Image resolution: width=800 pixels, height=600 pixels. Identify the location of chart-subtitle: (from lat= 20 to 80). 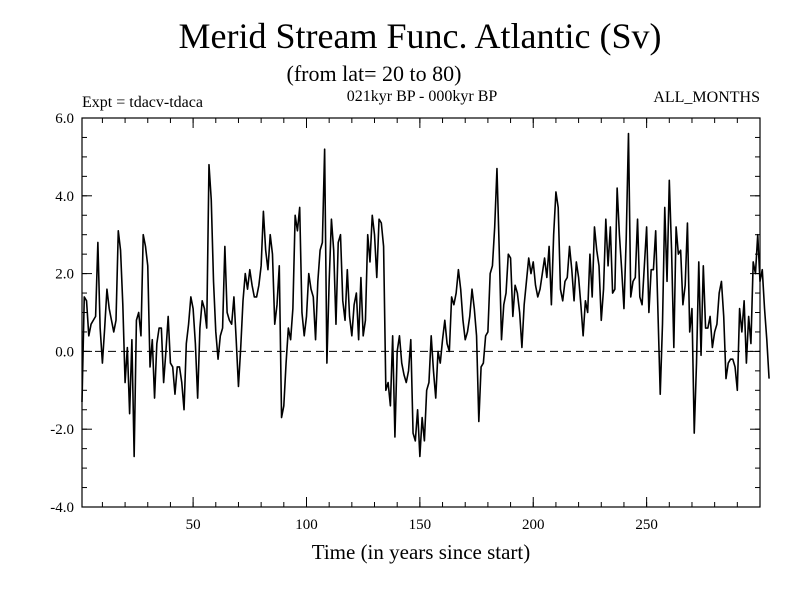
(374, 73).